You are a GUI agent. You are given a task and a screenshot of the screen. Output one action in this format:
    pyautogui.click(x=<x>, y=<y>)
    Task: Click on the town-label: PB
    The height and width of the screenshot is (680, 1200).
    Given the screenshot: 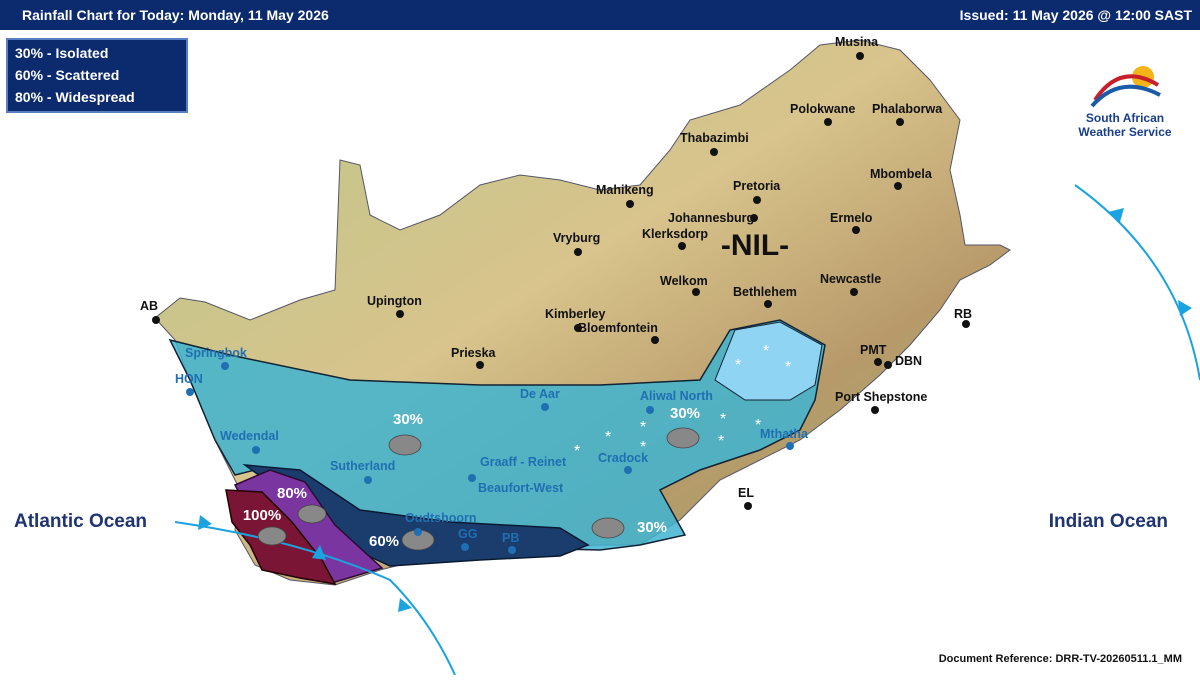 What is the action you would take?
    pyautogui.click(x=510, y=538)
    